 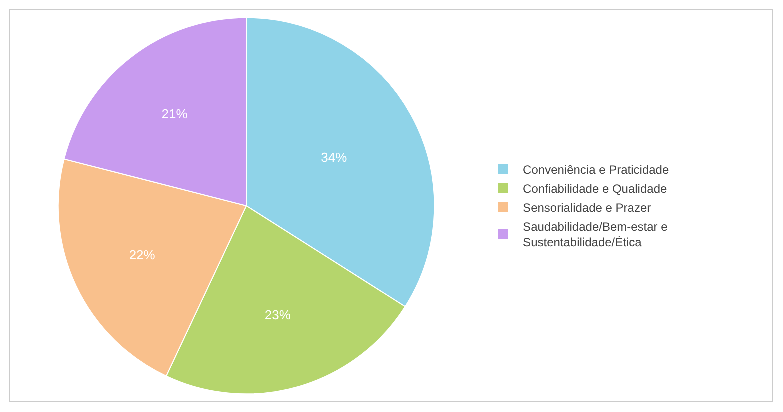 What do you see at coordinates (334, 158) in the screenshot?
I see `data-label: 34%` at bounding box center [334, 158].